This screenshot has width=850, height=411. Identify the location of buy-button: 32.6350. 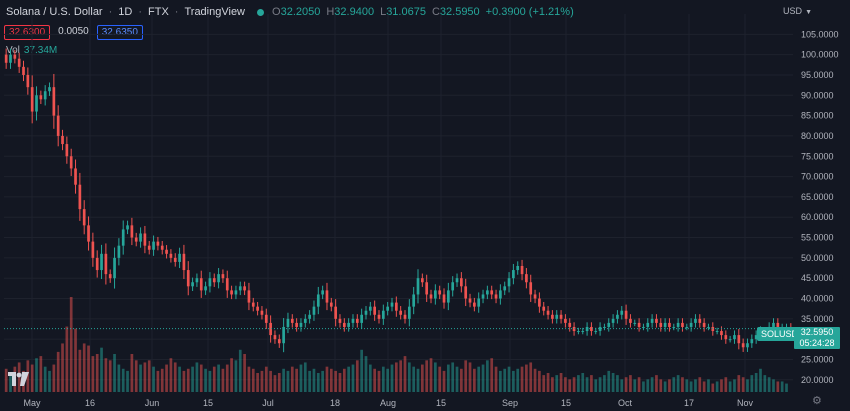
(119, 32).